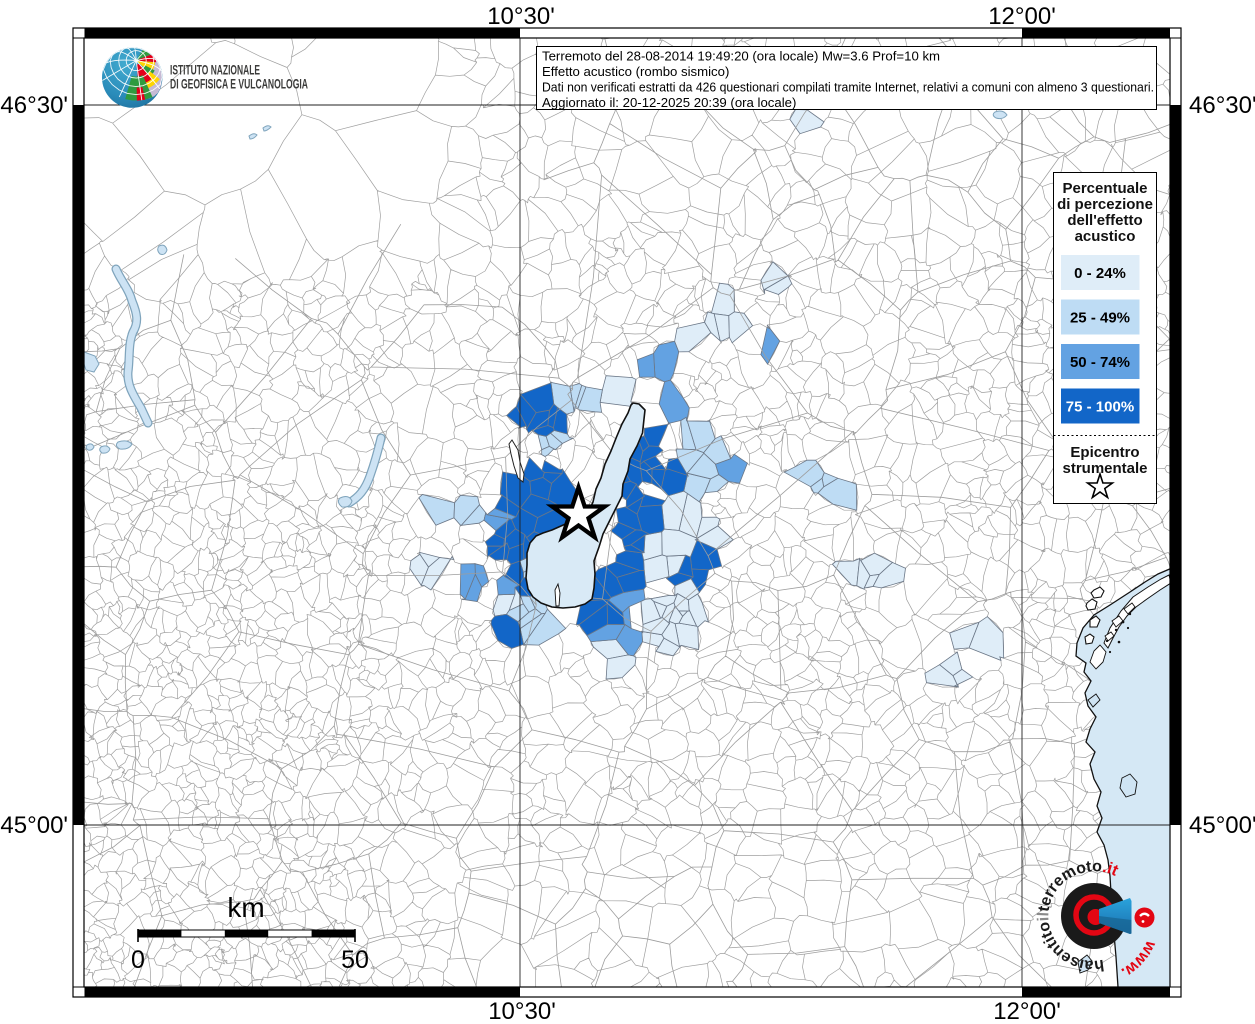 This screenshot has width=1255, height=1024. What do you see at coordinates (138, 960) in the screenshot?
I see `svg-text: 0` at bounding box center [138, 960].